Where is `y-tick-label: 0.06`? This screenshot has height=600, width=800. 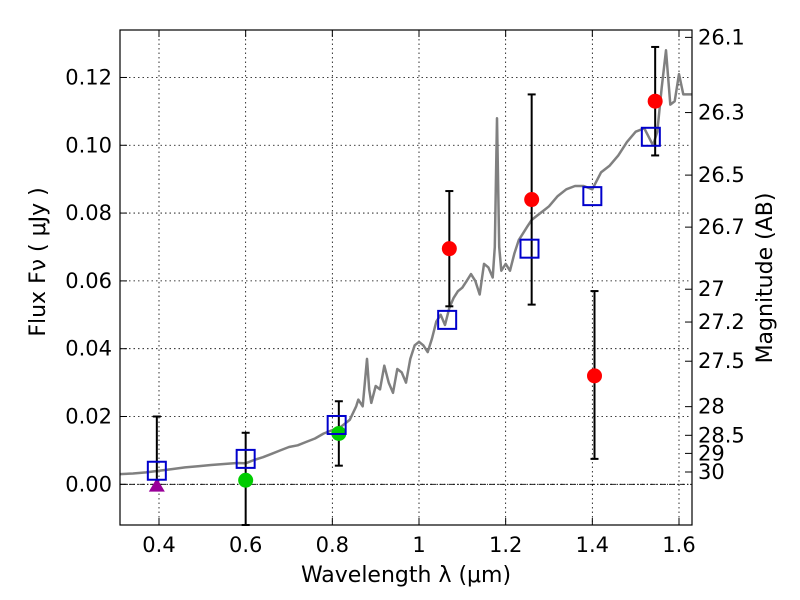 y-tick-label: 0.06 is located at coordinates (88, 281).